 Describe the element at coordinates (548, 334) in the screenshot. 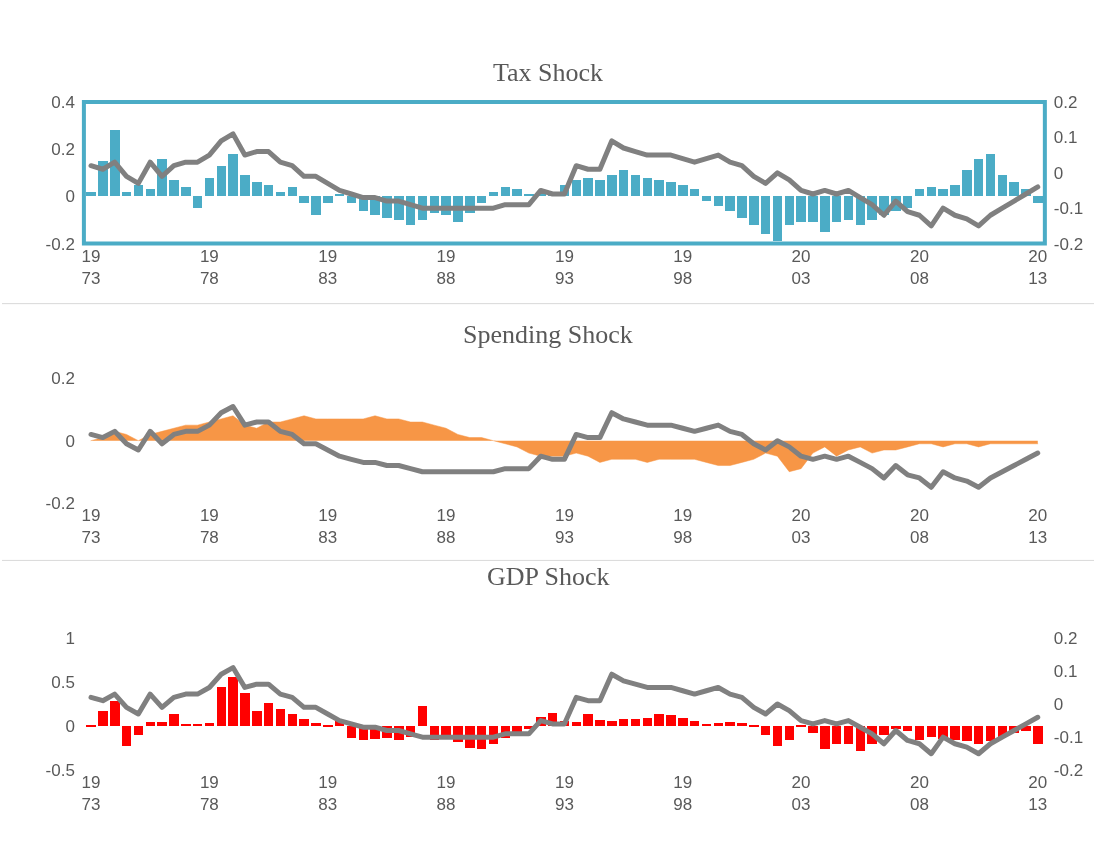

I see `chart-title: Spending Shock` at that location.